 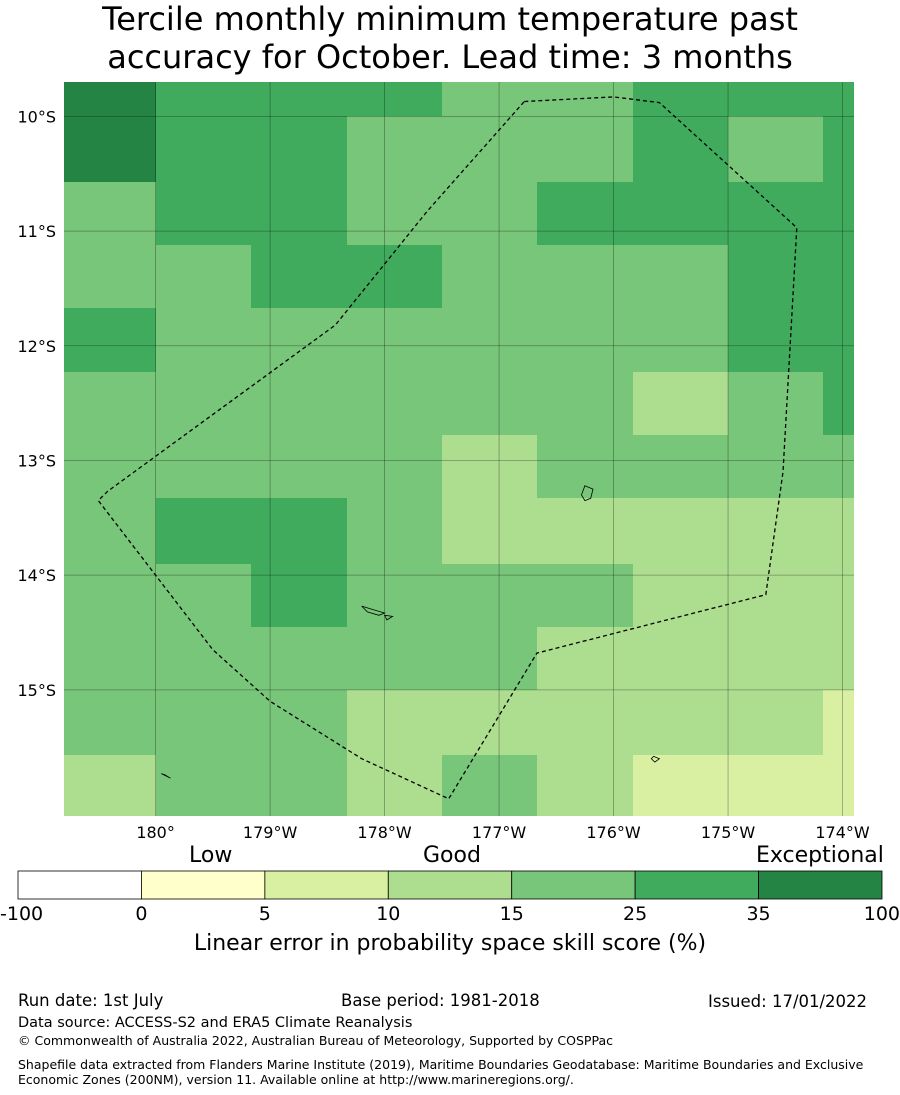 I want to click on longitude-label: 177°W, so click(x=499, y=831).